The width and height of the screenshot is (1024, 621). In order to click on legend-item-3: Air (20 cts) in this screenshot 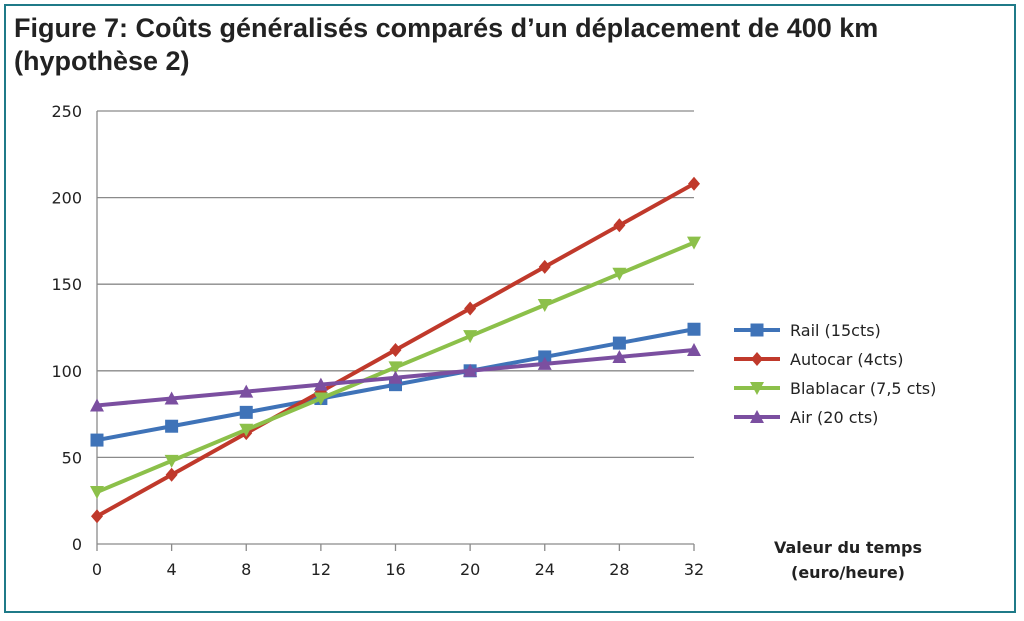, I will do `click(806, 417)`.